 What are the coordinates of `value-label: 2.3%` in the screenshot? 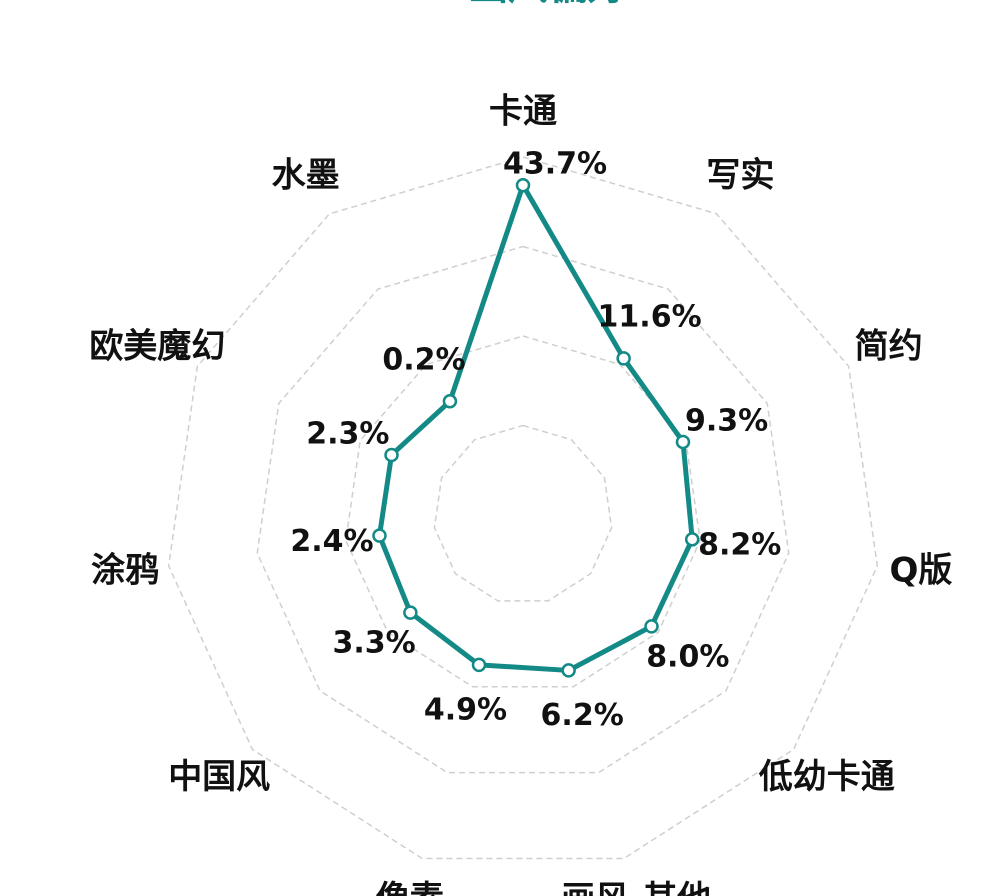 It's located at (347, 434).